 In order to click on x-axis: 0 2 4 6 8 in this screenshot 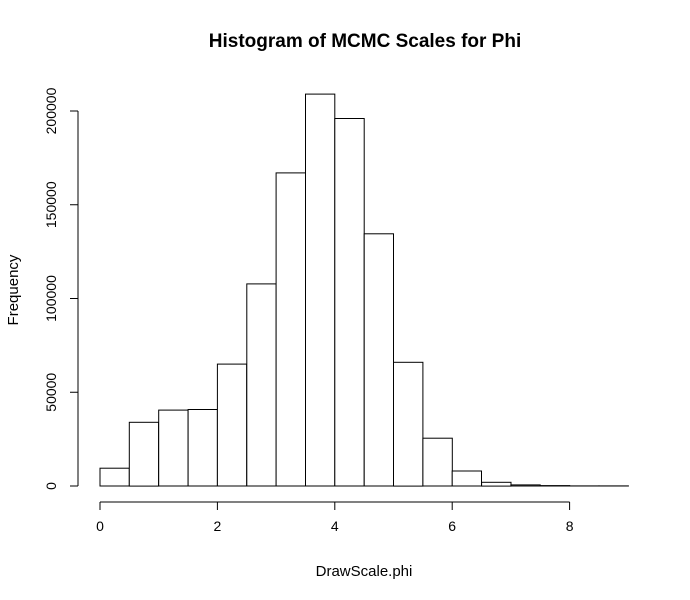, I will do `click(335, 517)`.